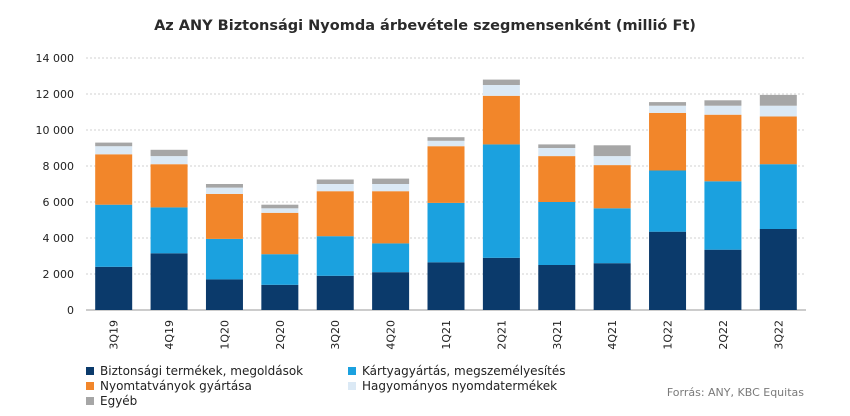  What do you see at coordinates (59, 166) in the screenshot?
I see `y-tick-label: 8 000` at bounding box center [59, 166].